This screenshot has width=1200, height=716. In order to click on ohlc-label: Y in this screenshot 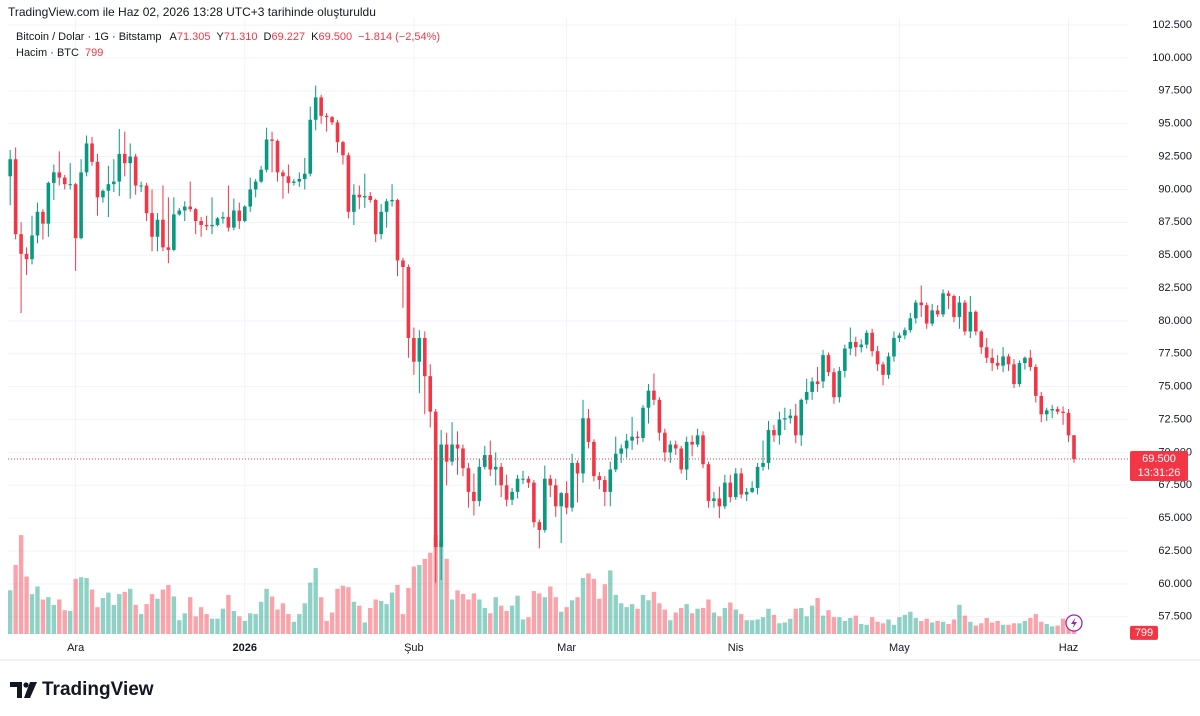, I will do `click(221, 37)`.